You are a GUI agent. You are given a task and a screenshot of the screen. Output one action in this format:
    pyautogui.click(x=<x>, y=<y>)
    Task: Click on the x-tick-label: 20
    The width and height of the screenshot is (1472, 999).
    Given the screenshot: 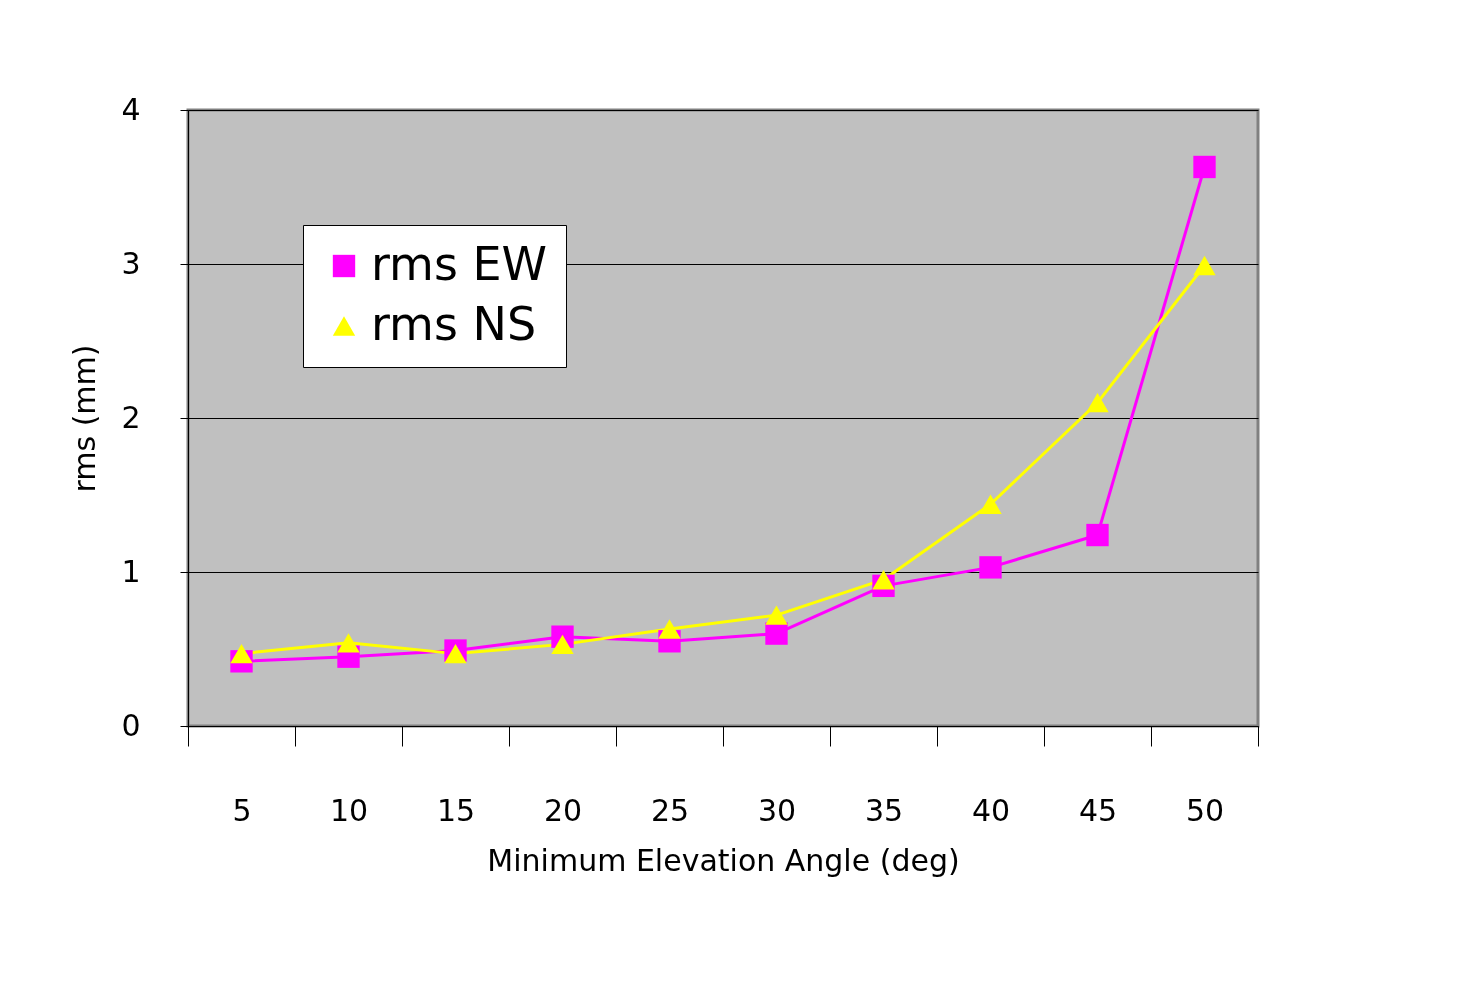 What is the action you would take?
    pyautogui.click(x=563, y=810)
    